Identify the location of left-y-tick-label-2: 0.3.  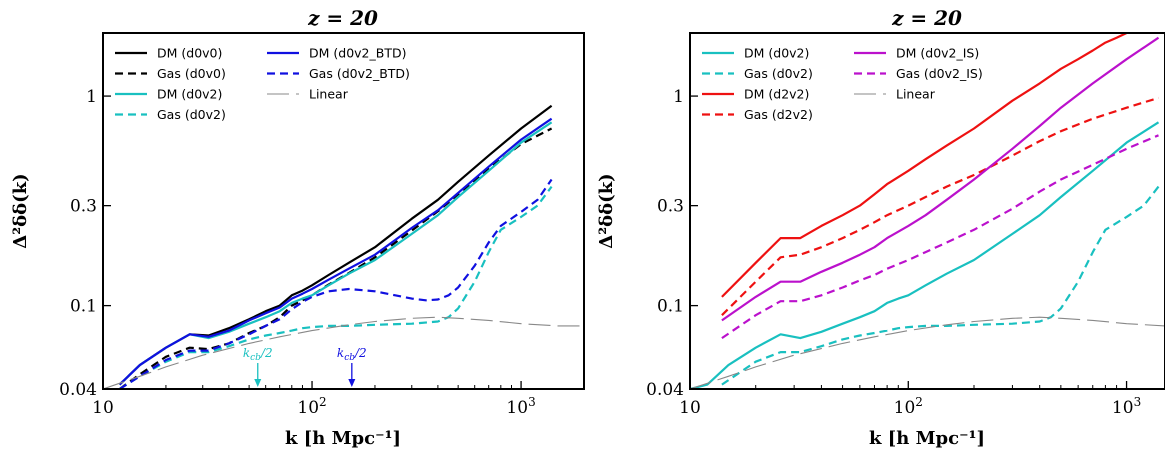
(83, 207).